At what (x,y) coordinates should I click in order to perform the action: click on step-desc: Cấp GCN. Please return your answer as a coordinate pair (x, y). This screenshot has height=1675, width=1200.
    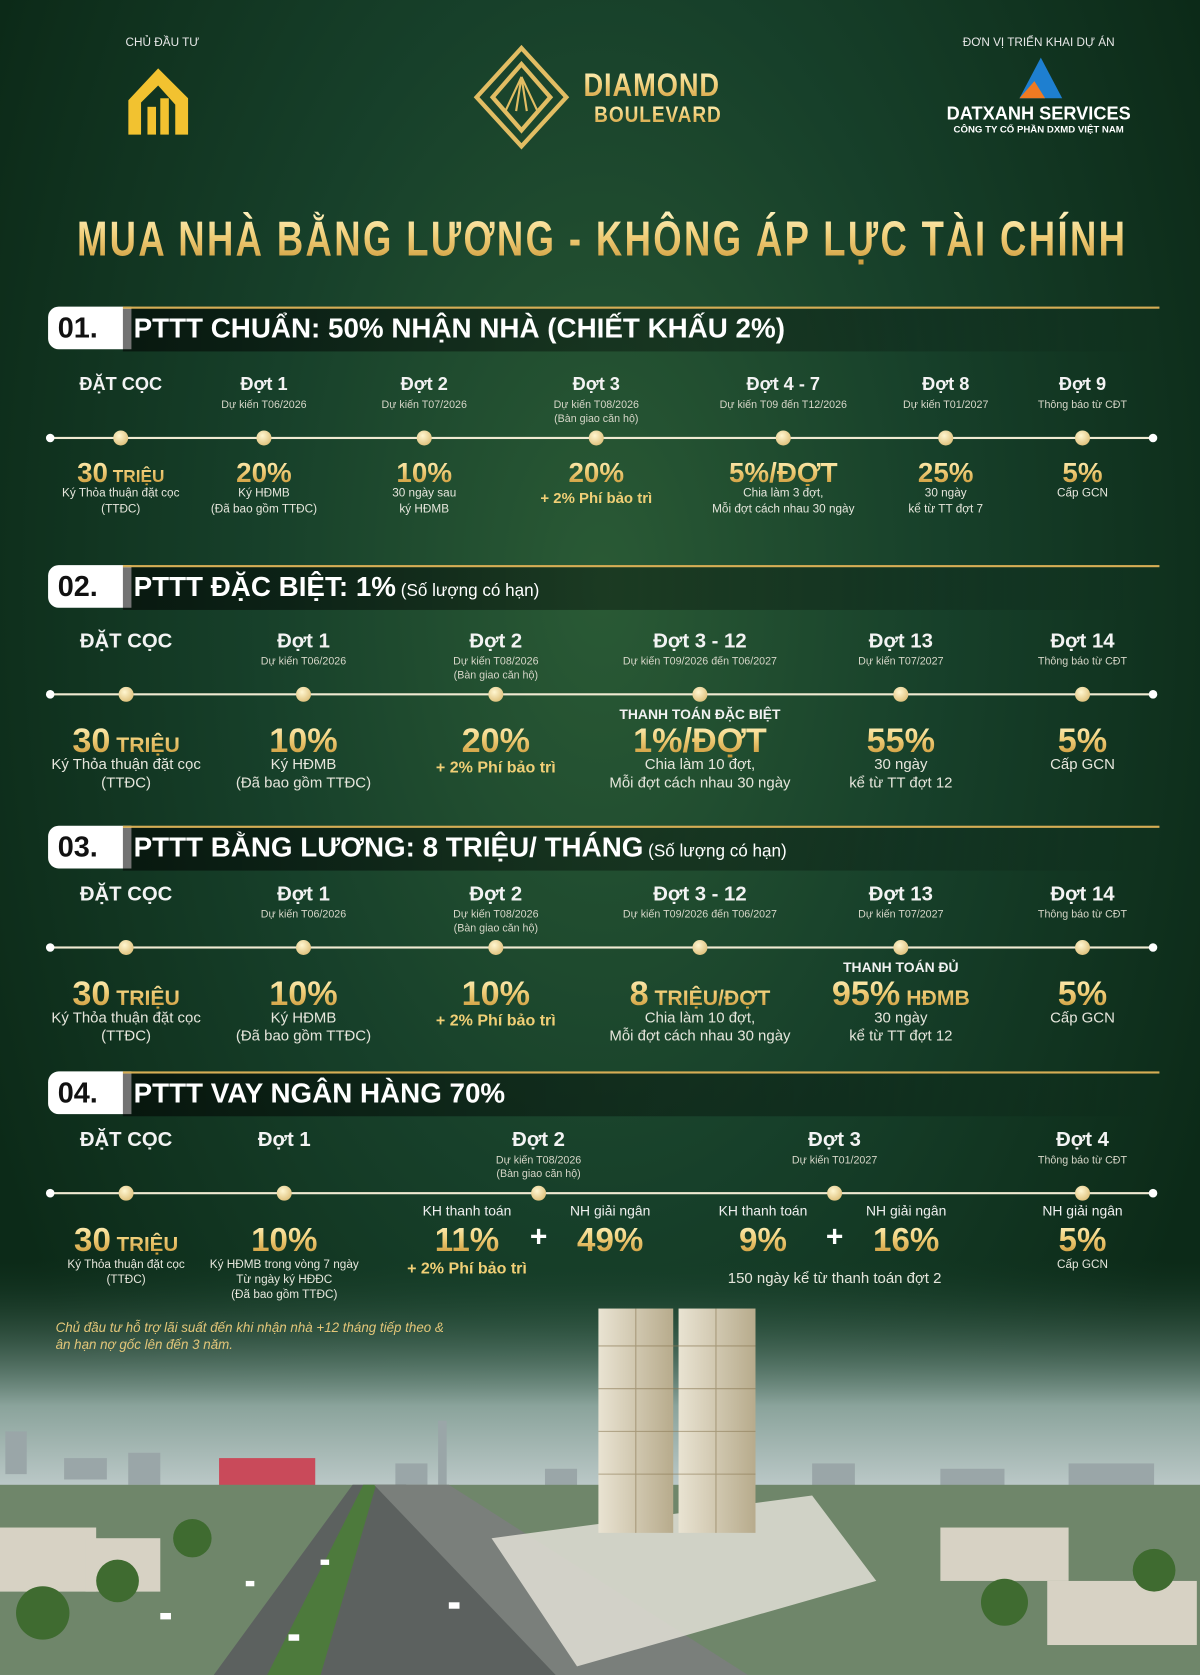
    Looking at the image, I should click on (1082, 493).